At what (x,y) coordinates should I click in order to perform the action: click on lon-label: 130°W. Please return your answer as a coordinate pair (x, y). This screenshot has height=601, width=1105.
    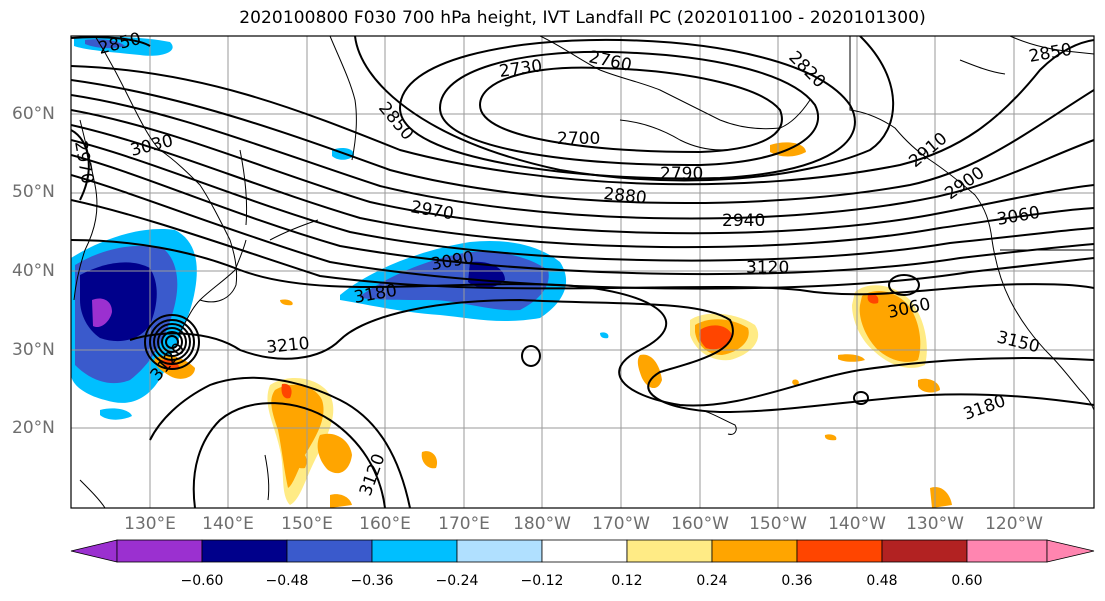
    Looking at the image, I should click on (935, 524).